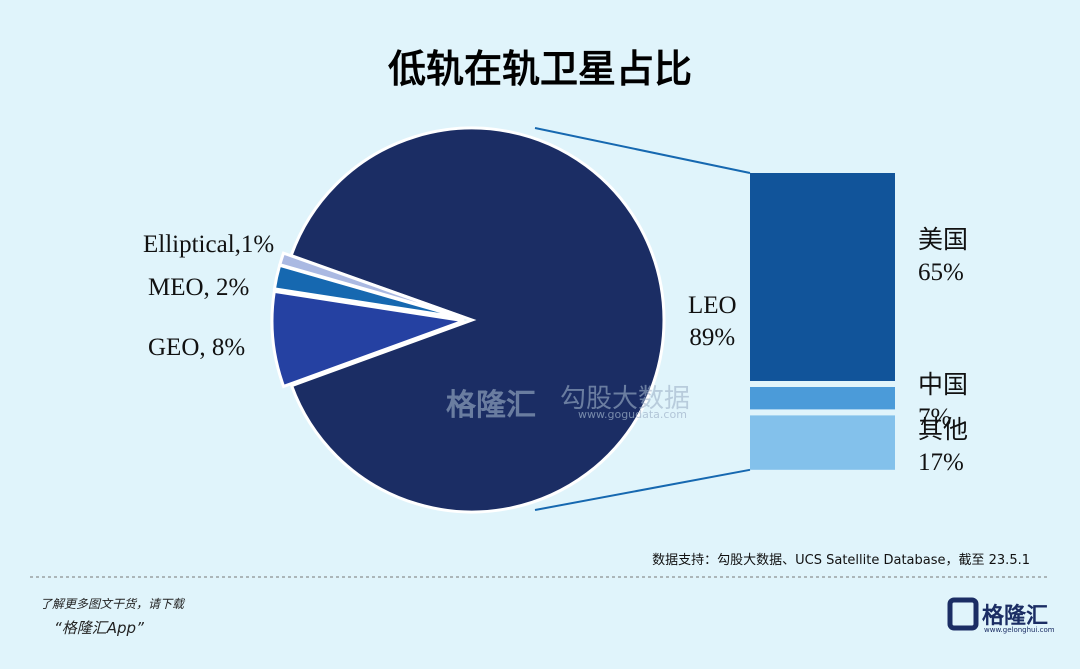 The width and height of the screenshot is (1080, 669). I want to click on logo-icon, so click(963, 614).